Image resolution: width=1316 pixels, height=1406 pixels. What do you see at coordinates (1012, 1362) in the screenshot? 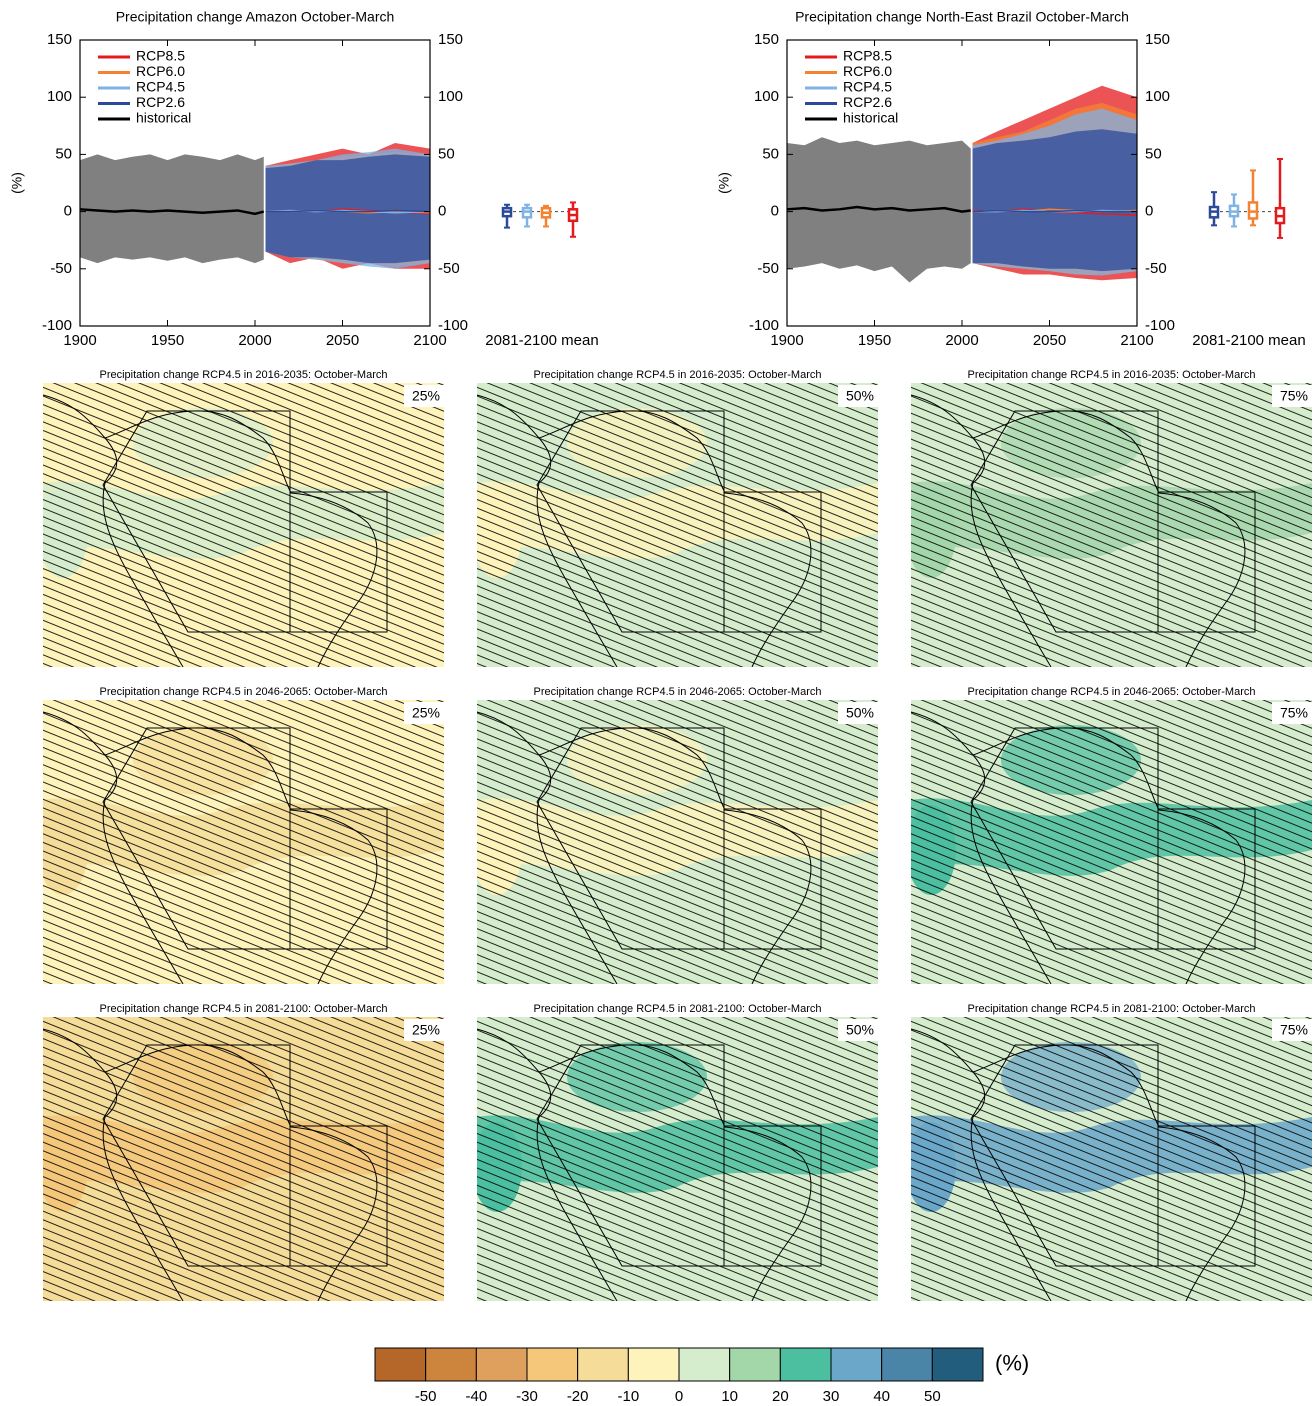
I see `colorbar-label: (%)` at bounding box center [1012, 1362].